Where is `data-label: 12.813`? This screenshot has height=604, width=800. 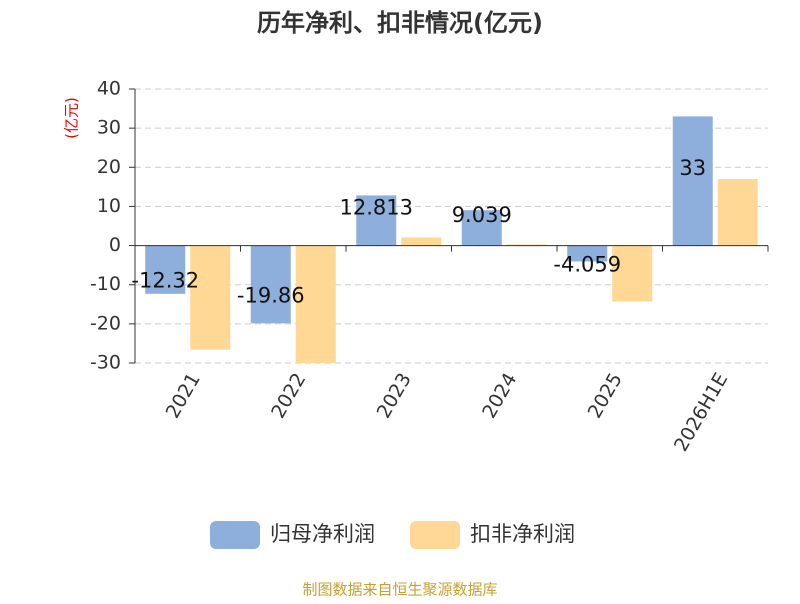
data-label: 12.813 is located at coordinates (376, 207).